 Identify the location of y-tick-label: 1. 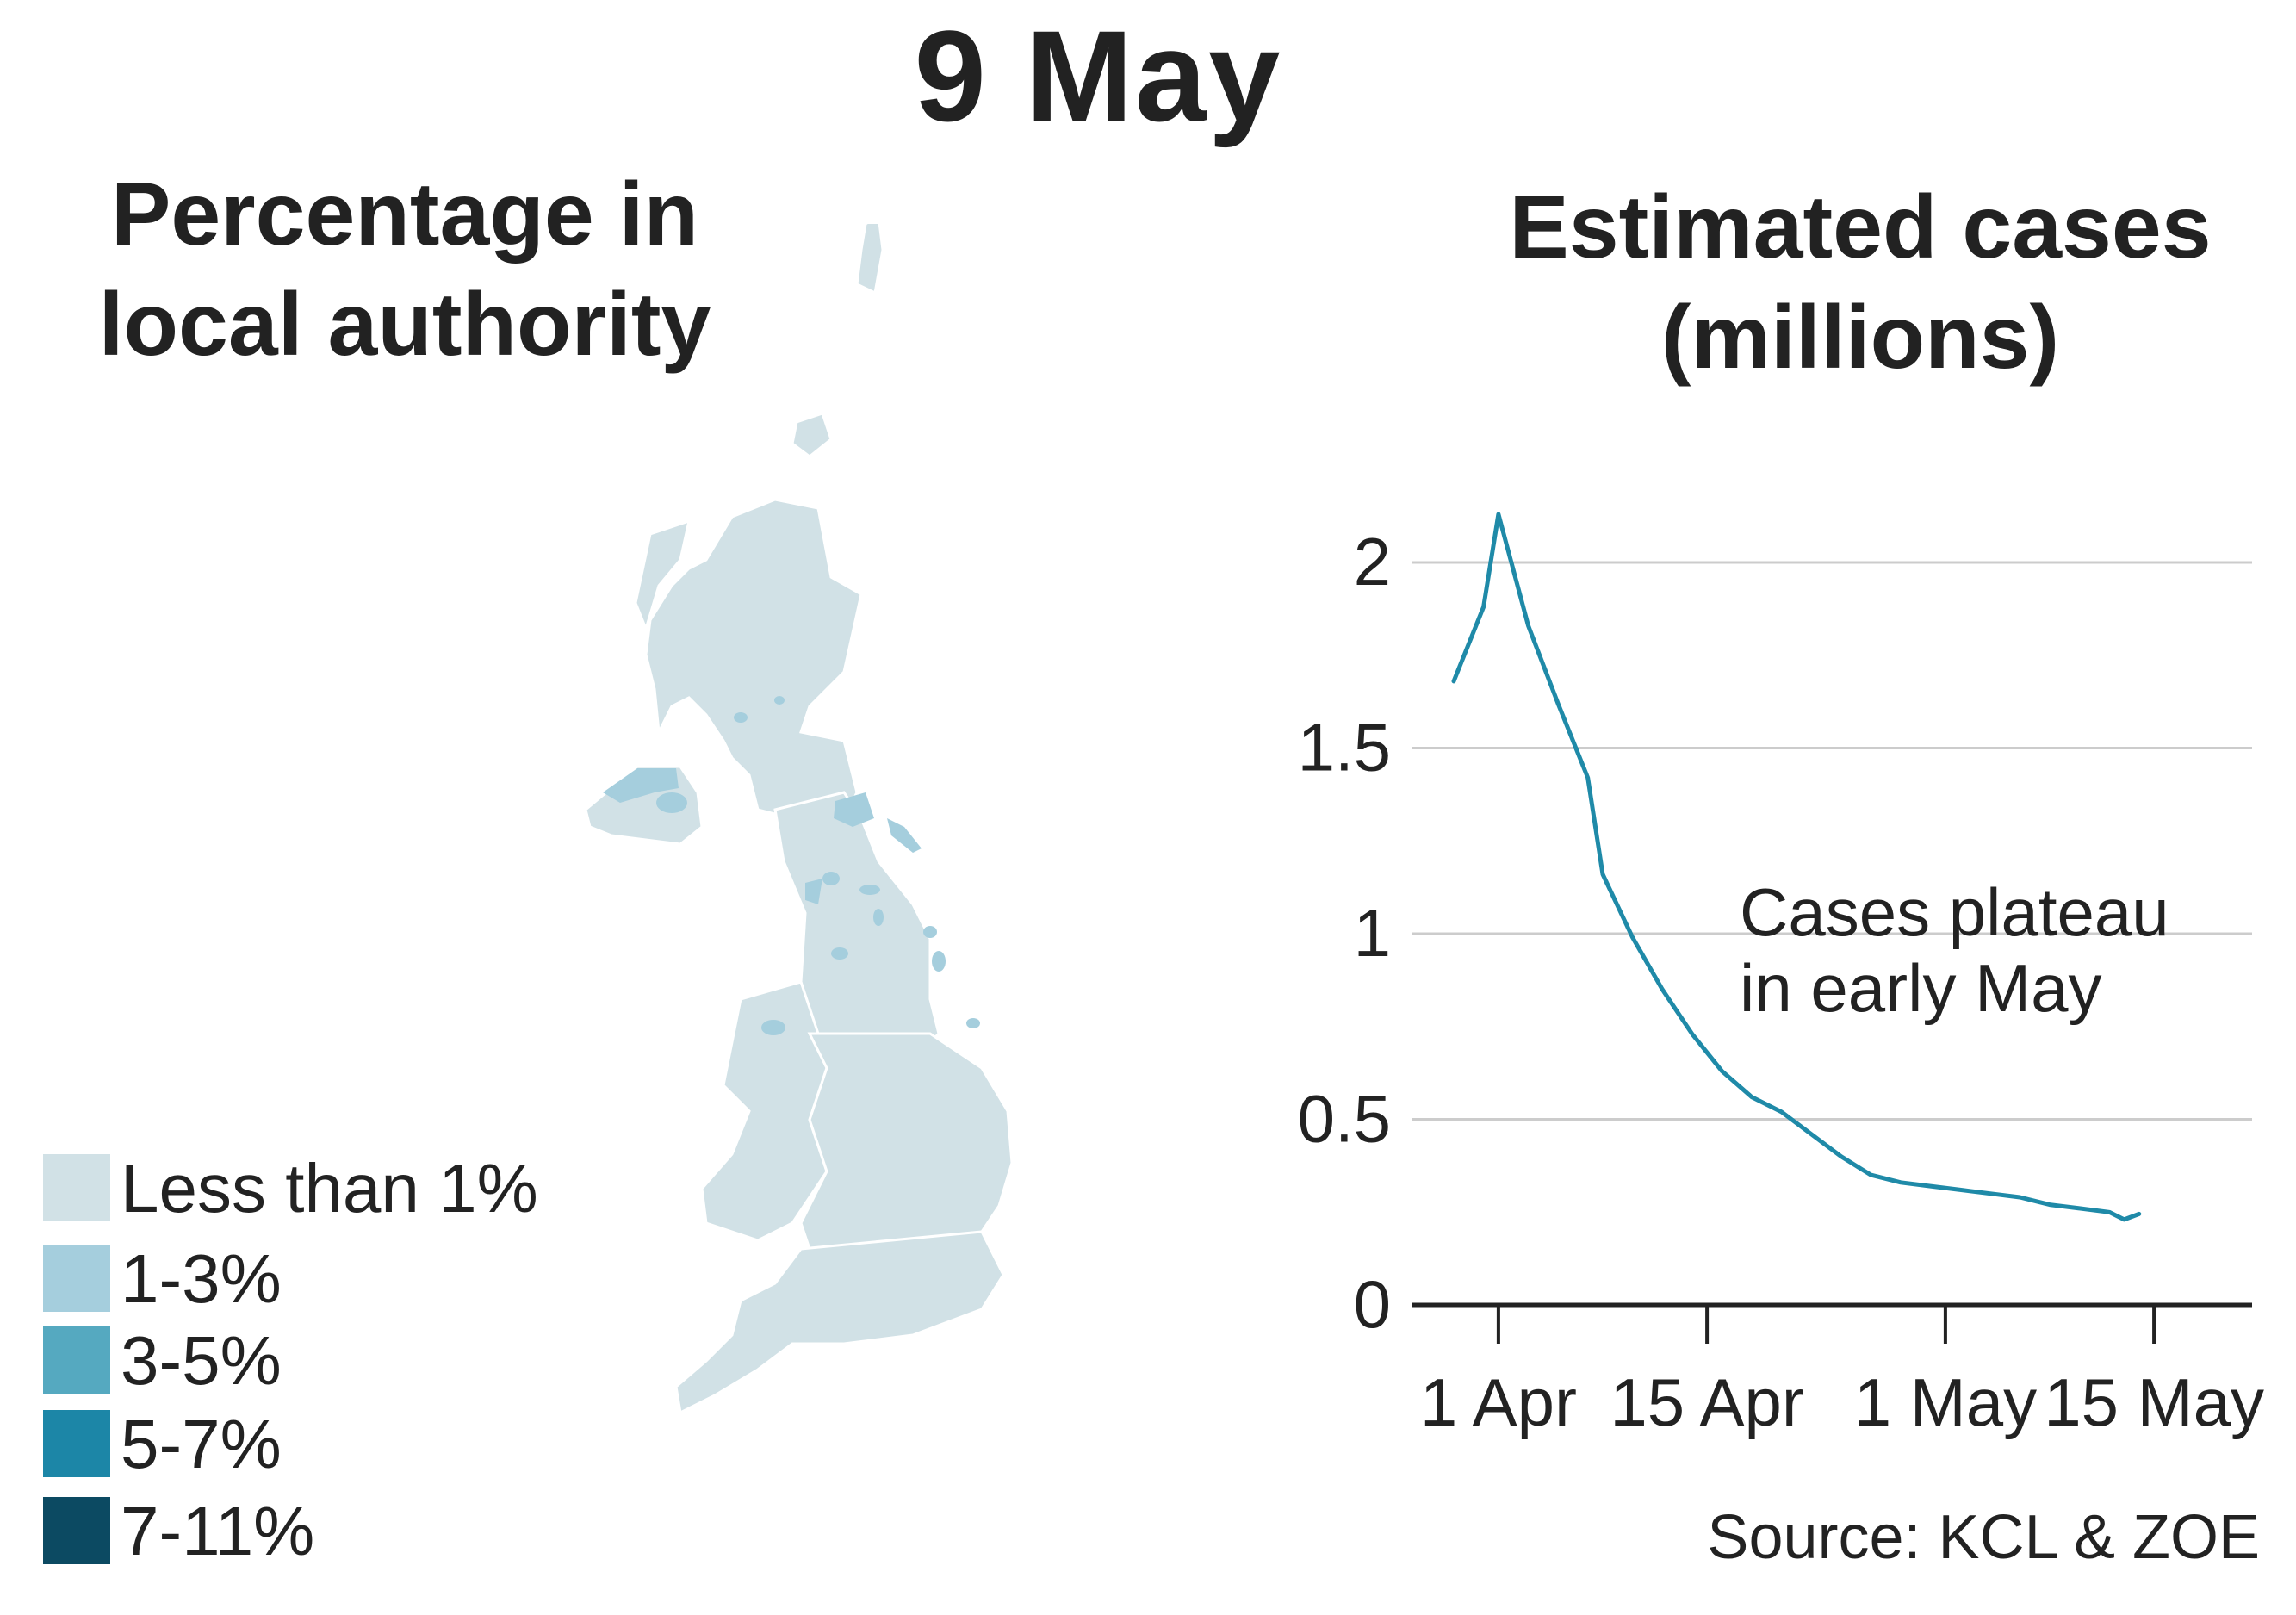
(1372, 933).